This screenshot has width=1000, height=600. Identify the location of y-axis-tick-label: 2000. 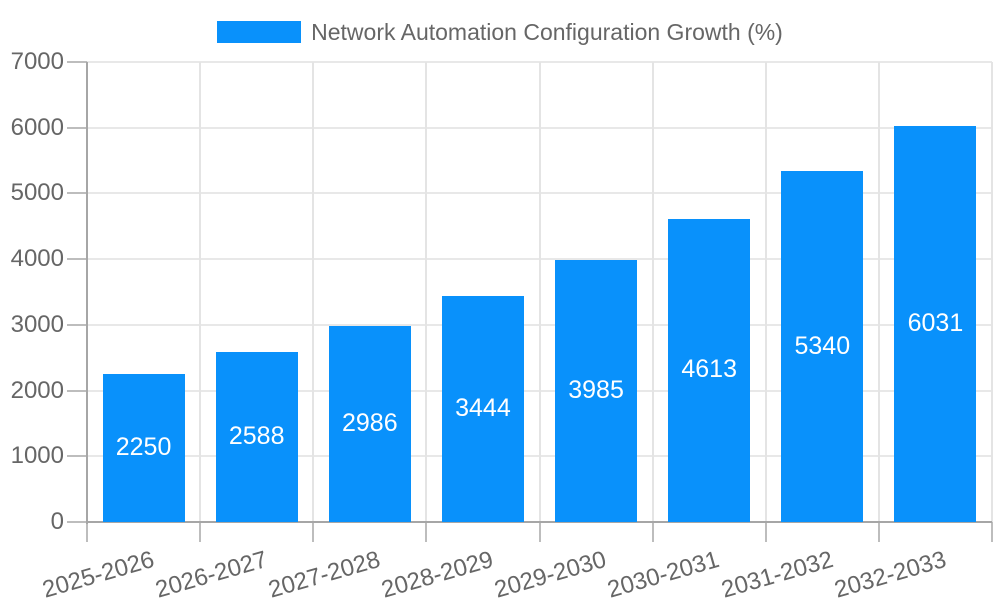
(37, 390).